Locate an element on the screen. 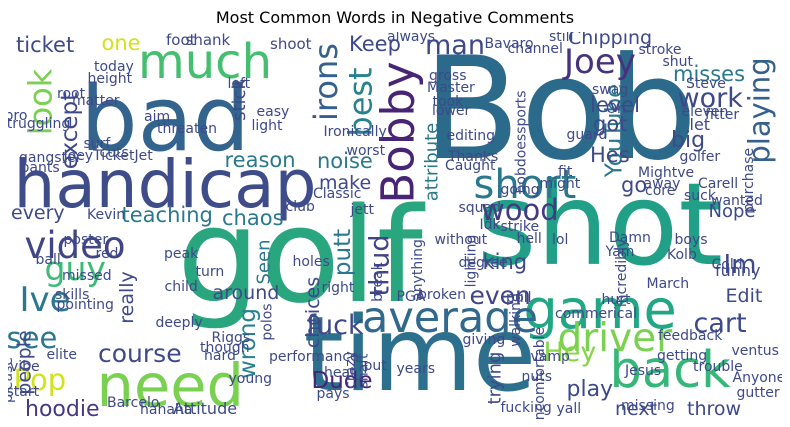 The image size is (790, 427). word-pull: pull is located at coordinates (519, 298).